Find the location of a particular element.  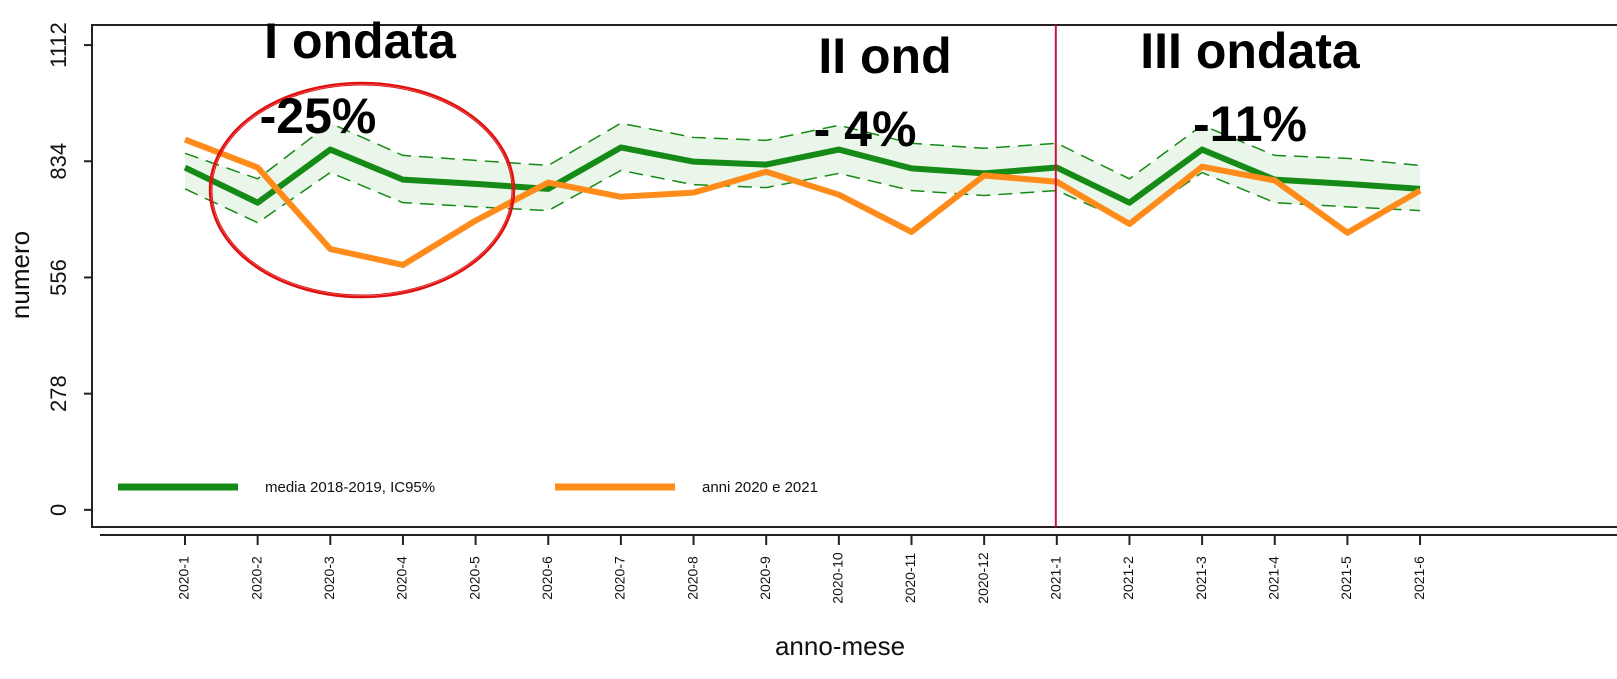

x-tick-label: 2020-10 is located at coordinates (838, 578).